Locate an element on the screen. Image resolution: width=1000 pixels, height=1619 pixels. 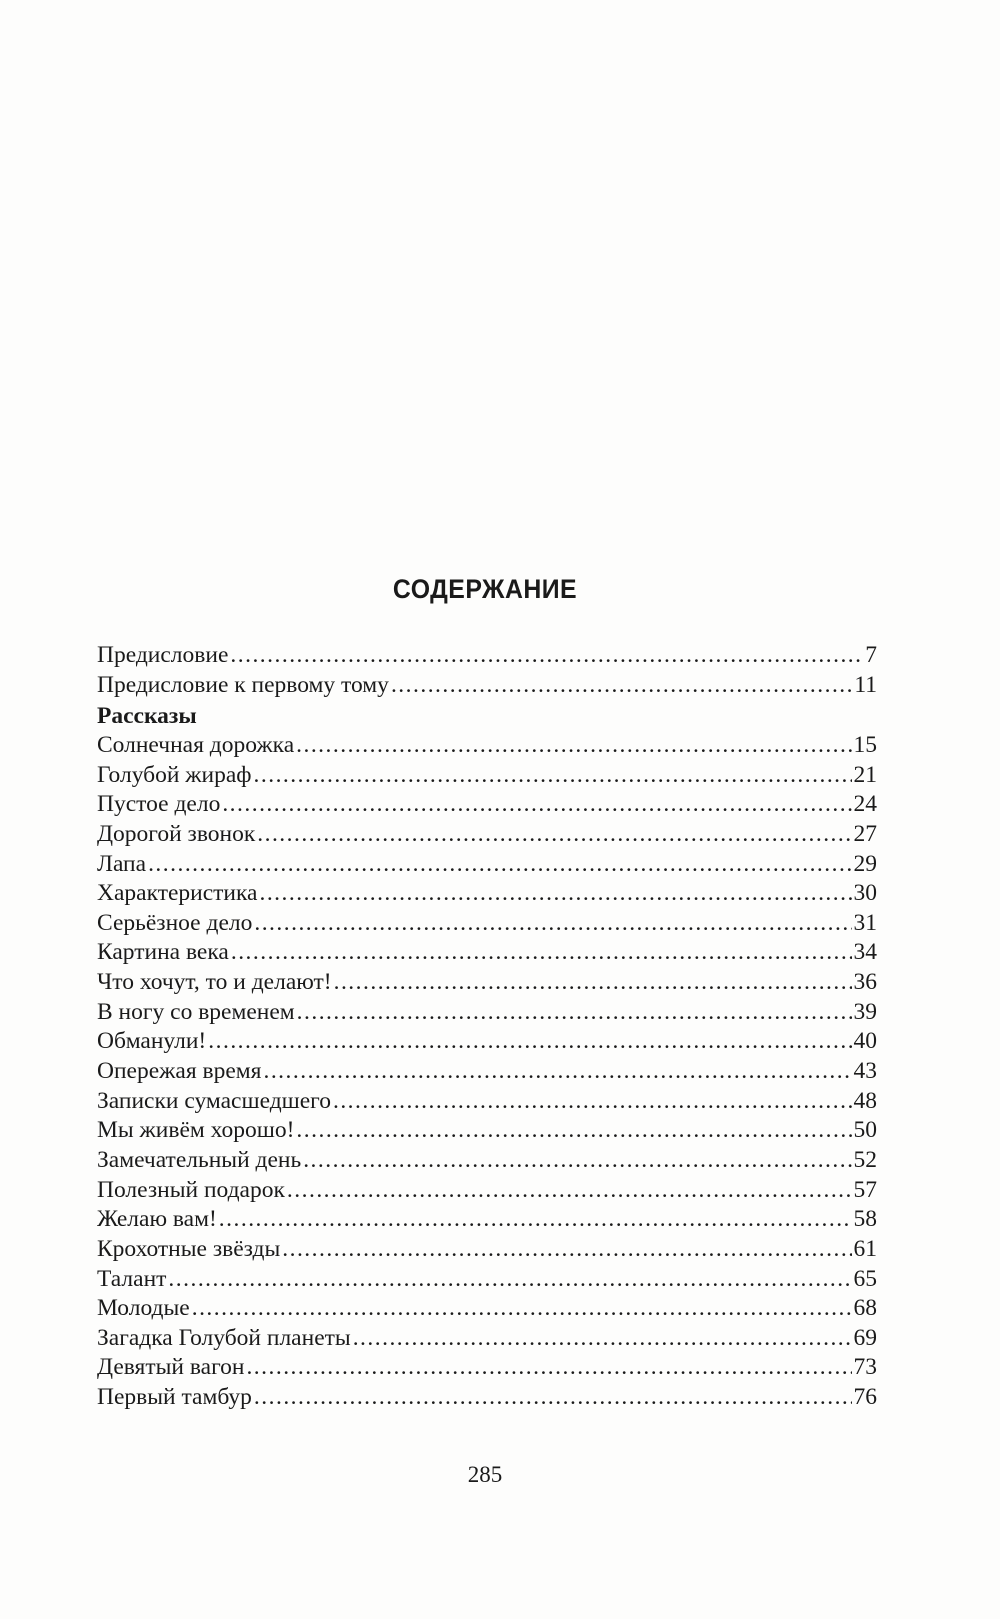
entry-page: 29 is located at coordinates (865, 863).